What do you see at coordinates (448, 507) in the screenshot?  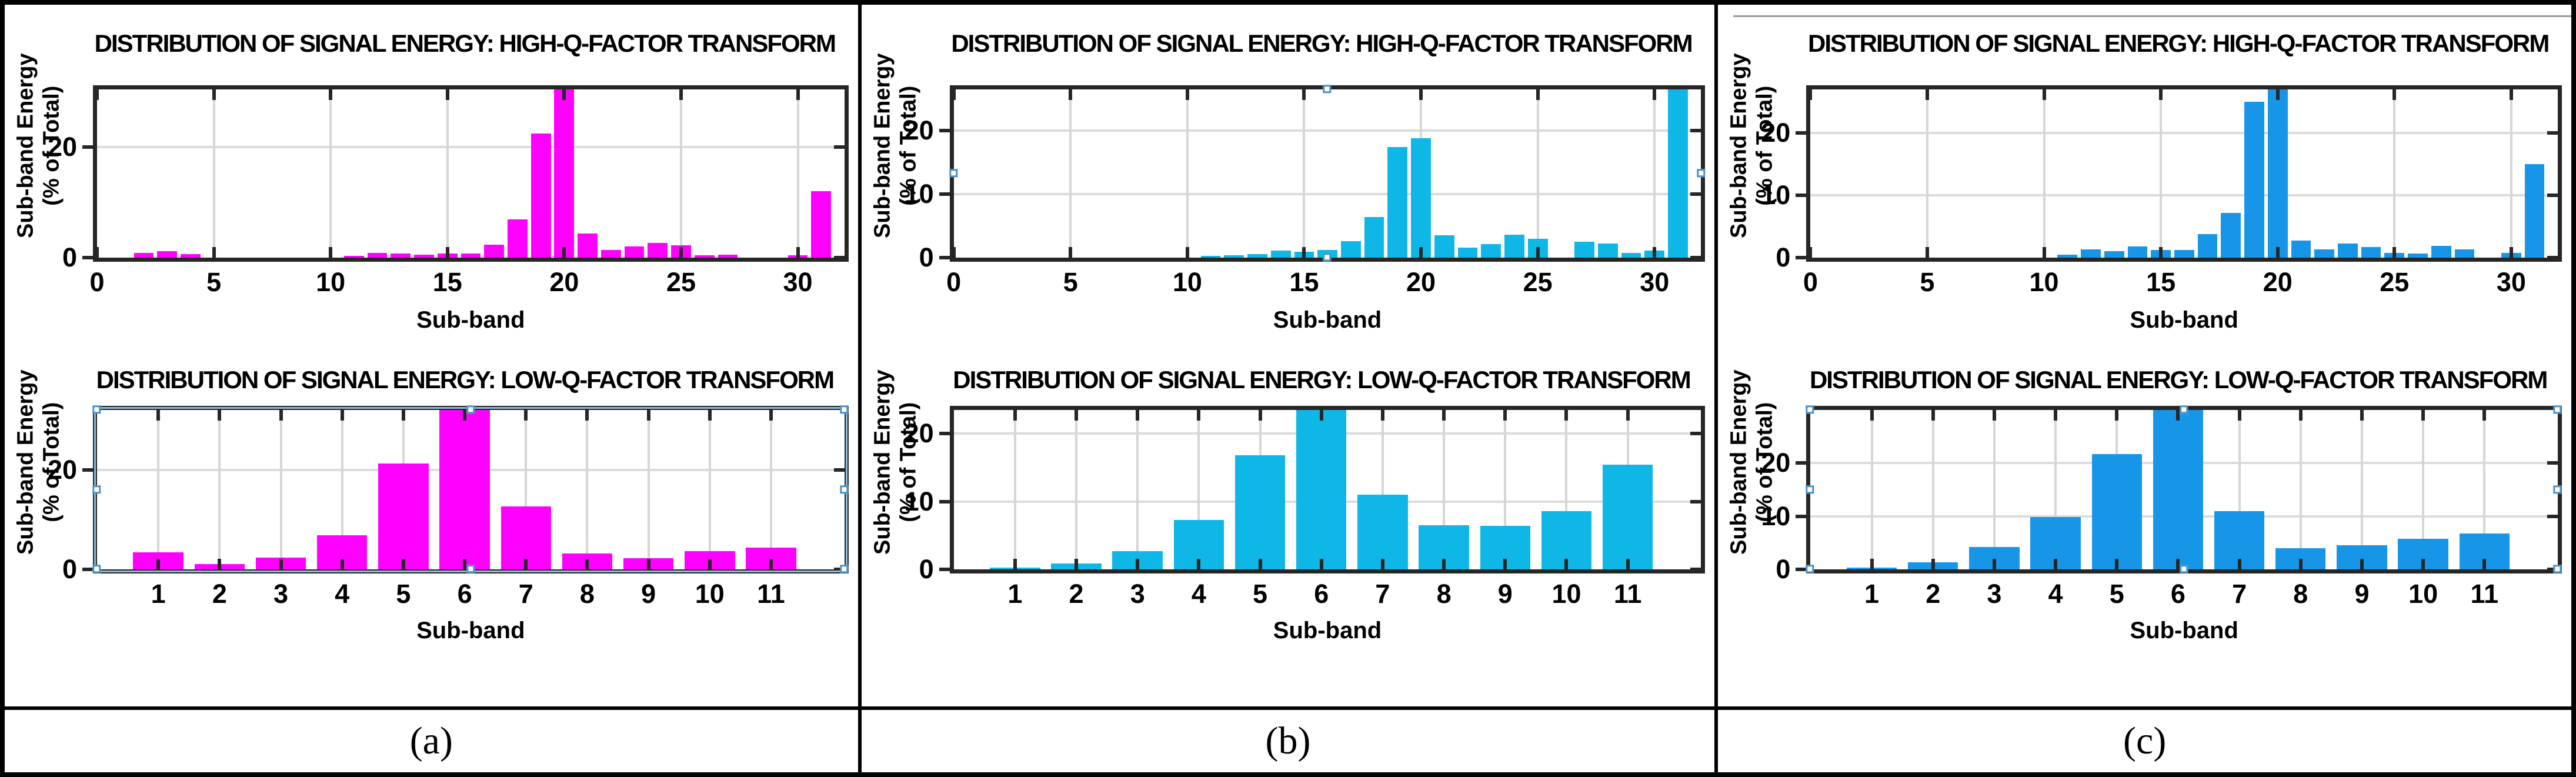 I see `bar-chart-low-q-plot: 1 2 3 4 5 6 7 8 9 10 11 0 20` at bounding box center [448, 507].